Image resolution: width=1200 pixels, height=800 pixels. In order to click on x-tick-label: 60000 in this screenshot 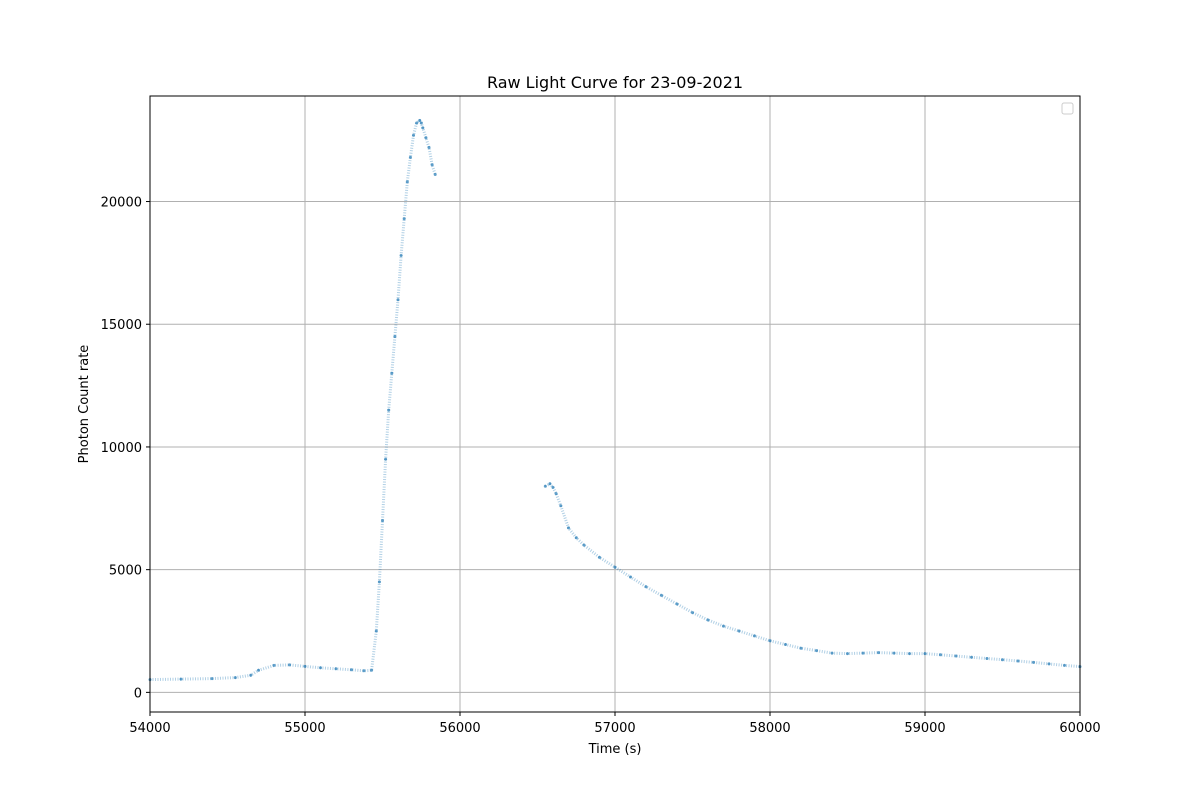, I will do `click(1079, 728)`.